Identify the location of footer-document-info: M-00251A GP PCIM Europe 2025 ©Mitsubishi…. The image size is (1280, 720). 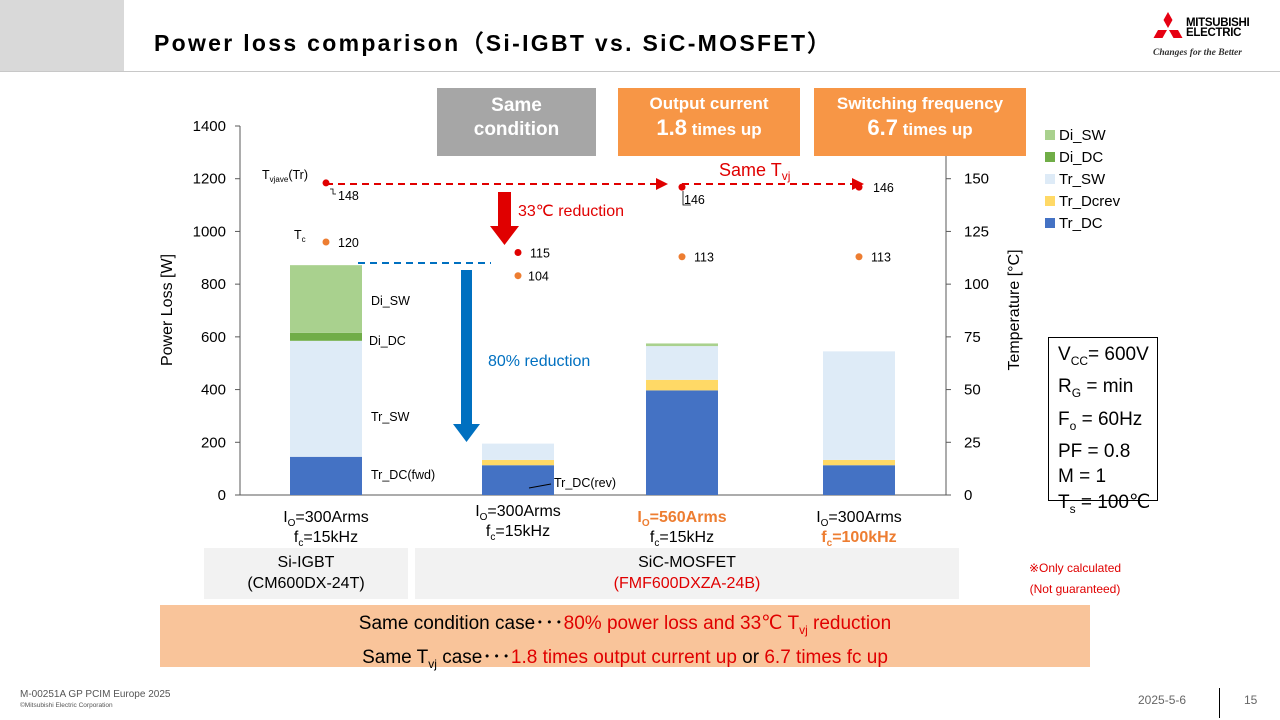
(95, 700).